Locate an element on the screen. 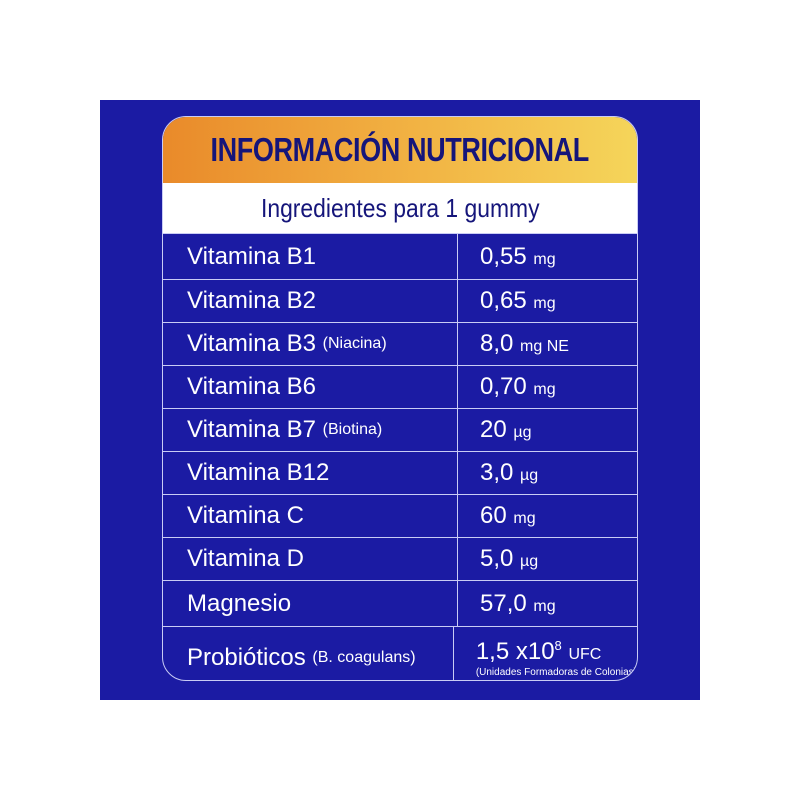 The width and height of the screenshot is (800, 800). row-value: 5,0 is located at coordinates (497, 558).